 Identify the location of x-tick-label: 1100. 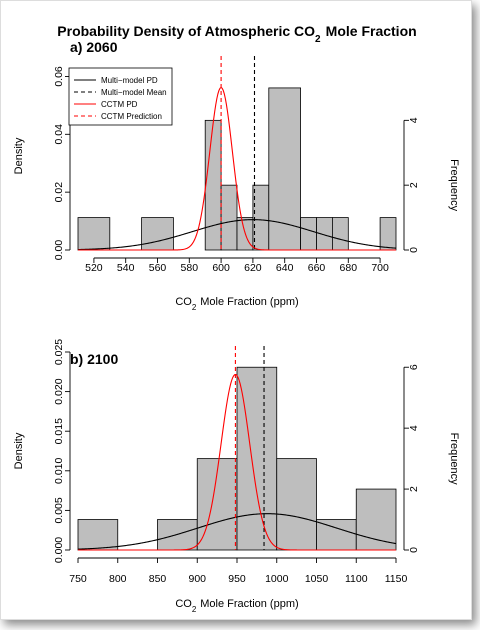
(356, 579).